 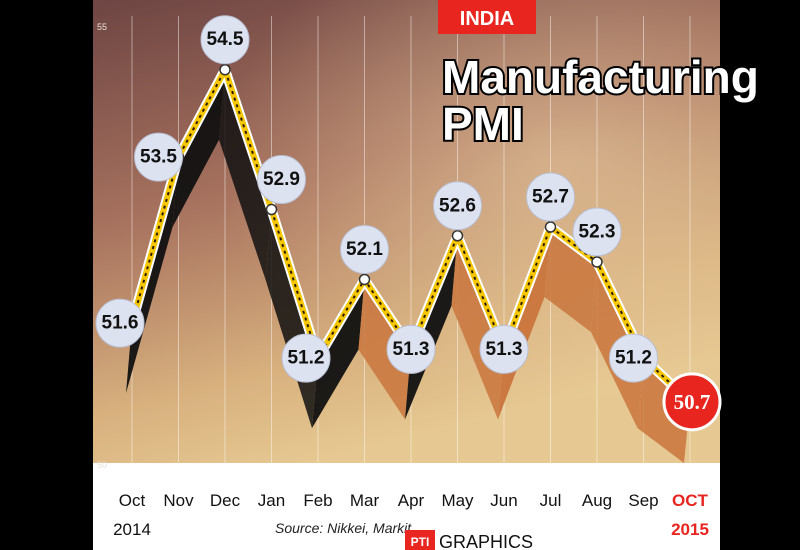 I want to click on data-label: 52.7, so click(x=550, y=197).